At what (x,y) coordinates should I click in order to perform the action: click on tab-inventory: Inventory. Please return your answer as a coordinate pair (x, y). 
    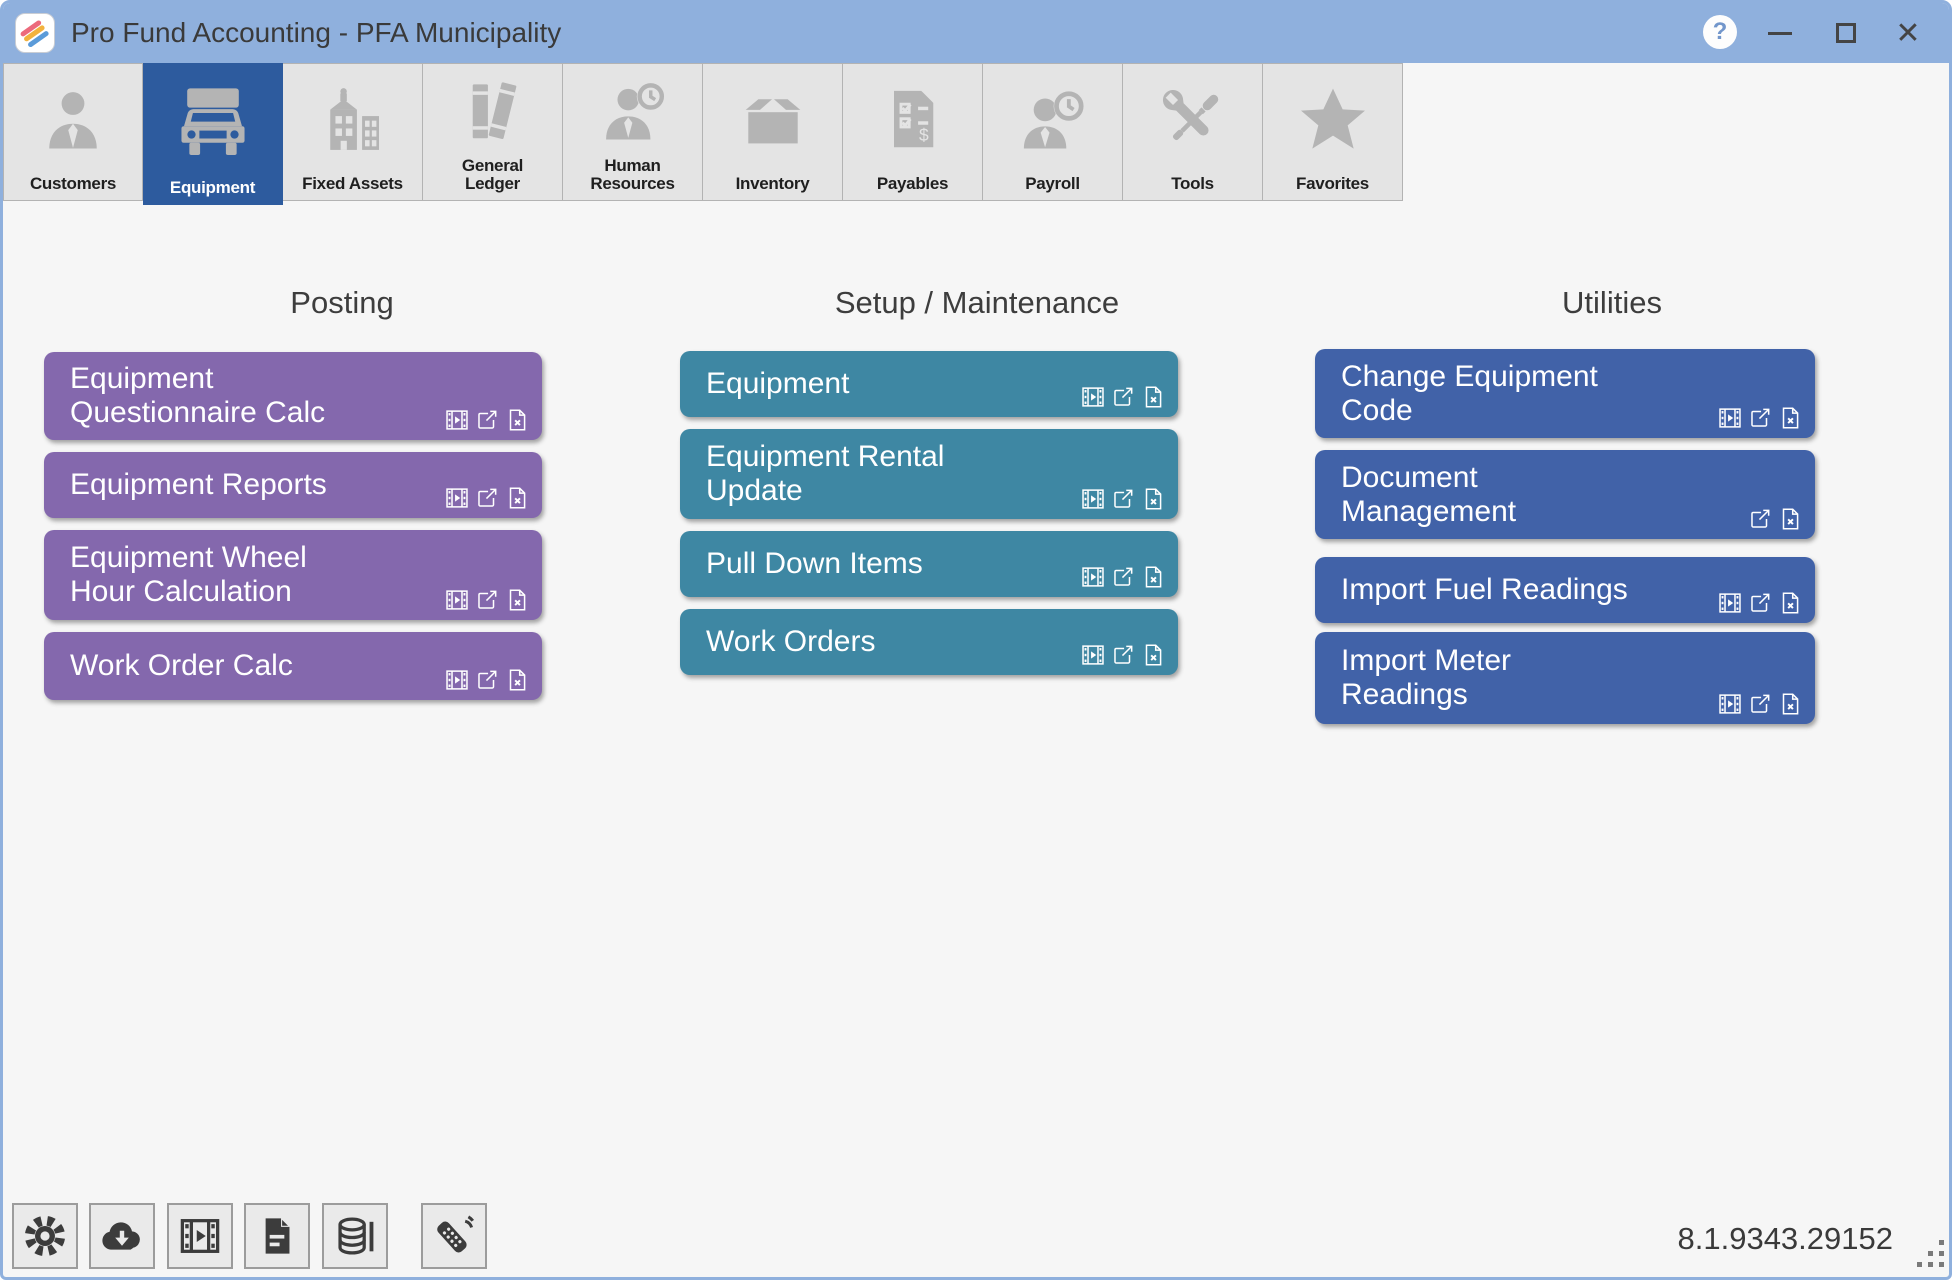
    Looking at the image, I should click on (773, 132).